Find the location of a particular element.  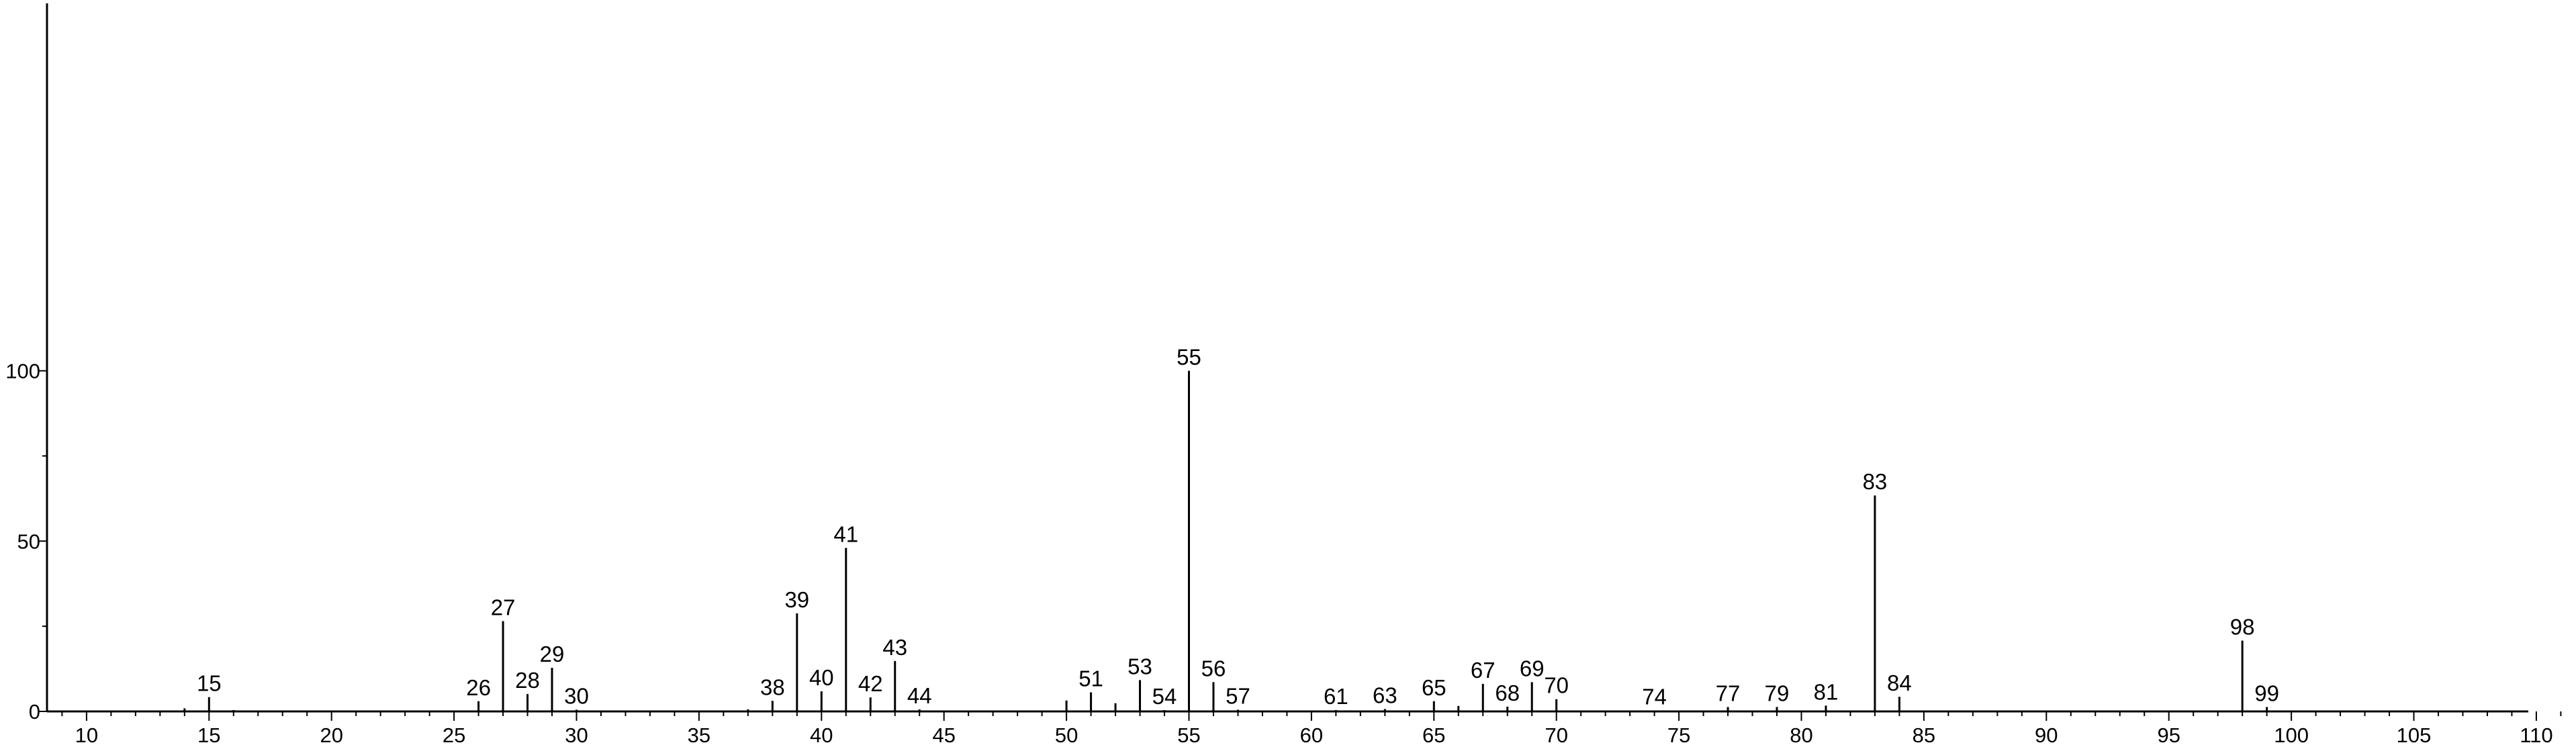

peak-label: 99 is located at coordinates (2266, 693).